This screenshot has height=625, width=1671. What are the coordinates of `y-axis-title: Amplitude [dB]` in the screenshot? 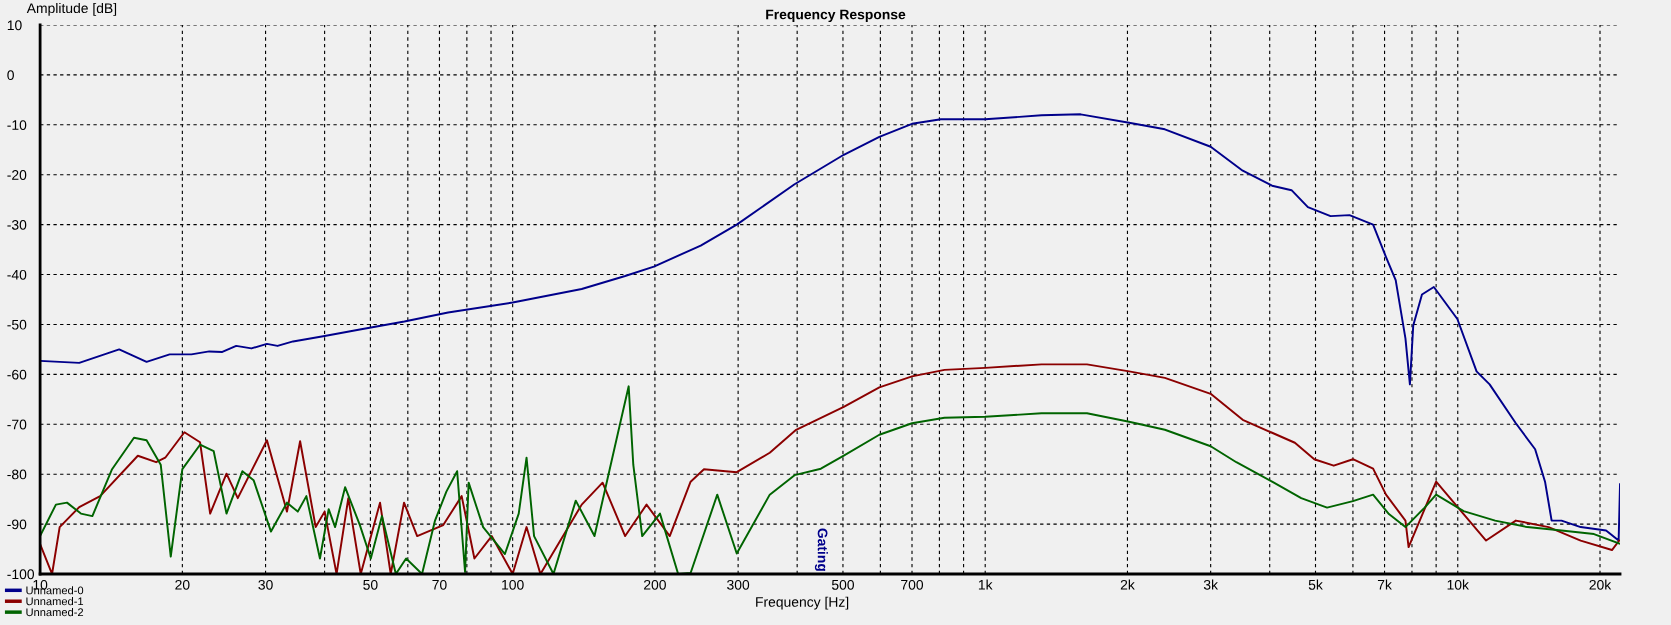 It's located at (71, 9).